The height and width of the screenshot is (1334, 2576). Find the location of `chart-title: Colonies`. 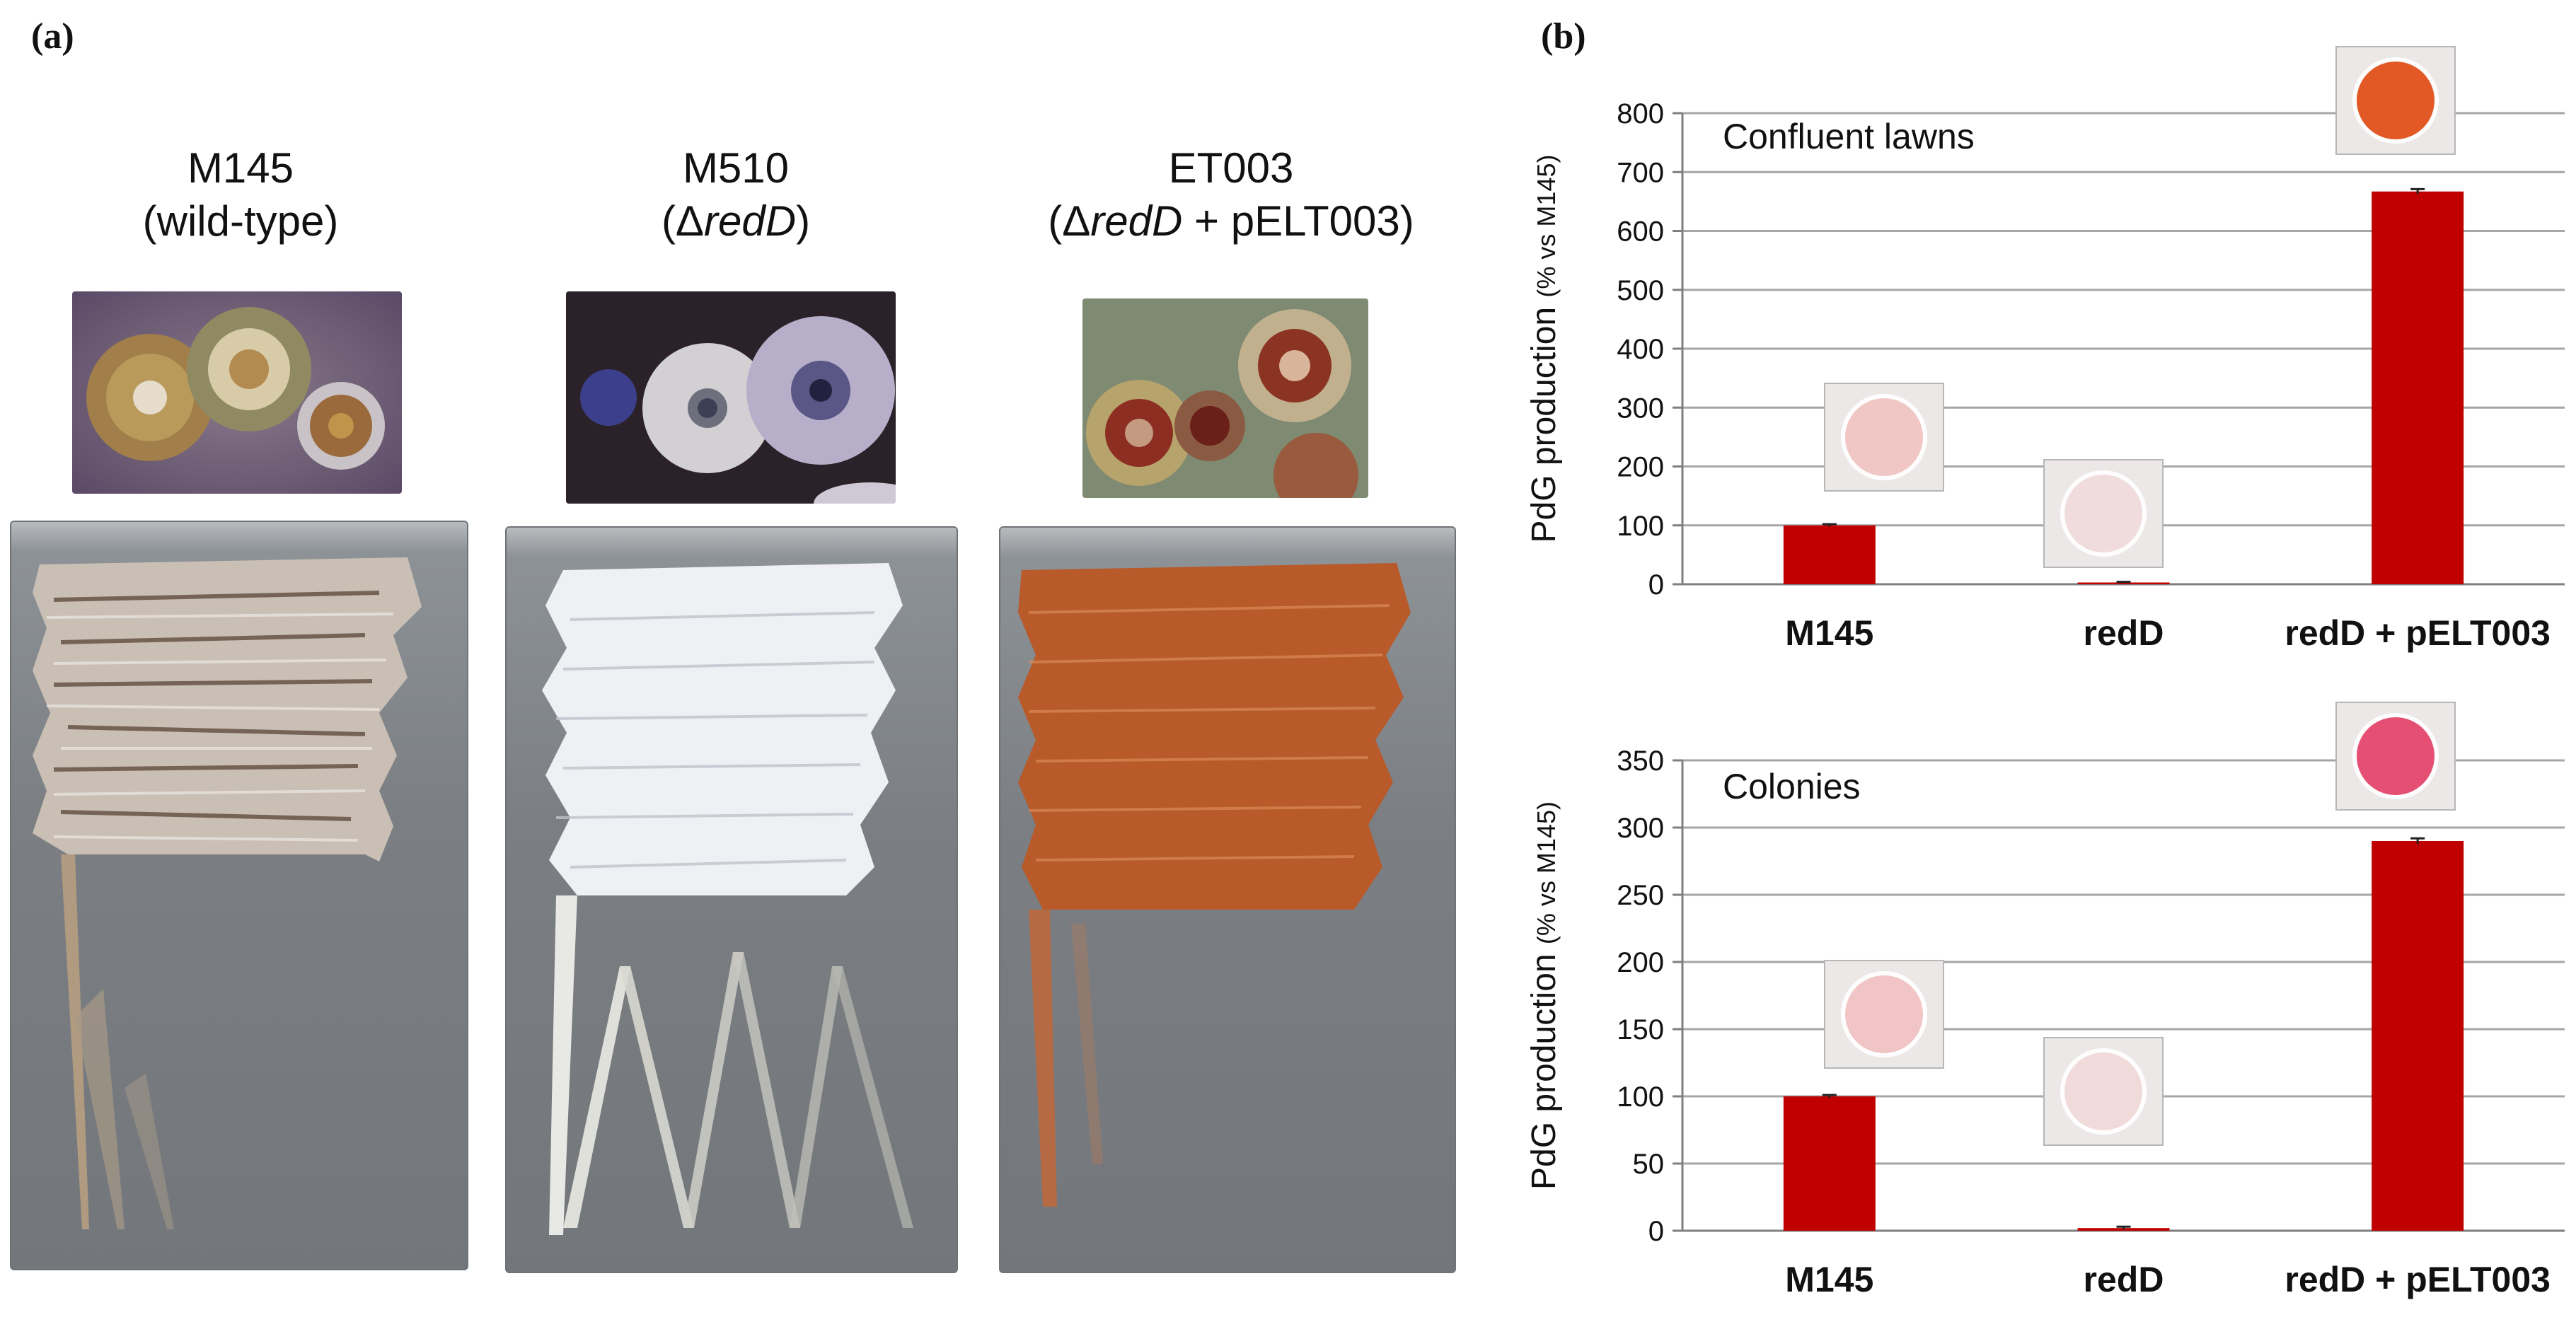

chart-title: Colonies is located at coordinates (1792, 786).